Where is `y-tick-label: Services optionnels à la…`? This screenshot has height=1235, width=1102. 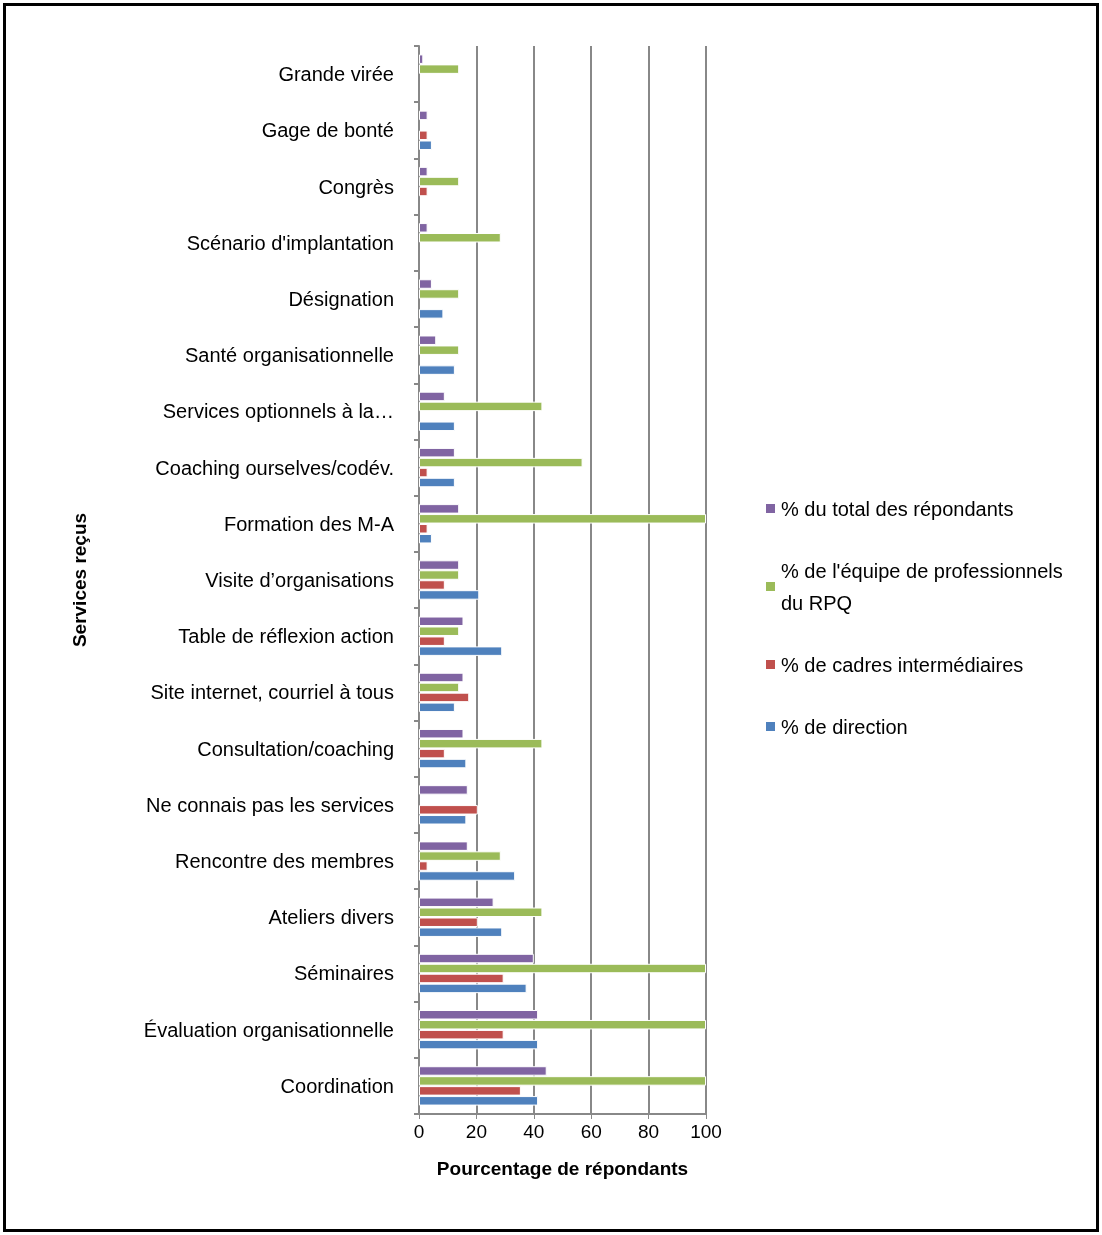 y-tick-label: Services optionnels à la… is located at coordinates (278, 411).